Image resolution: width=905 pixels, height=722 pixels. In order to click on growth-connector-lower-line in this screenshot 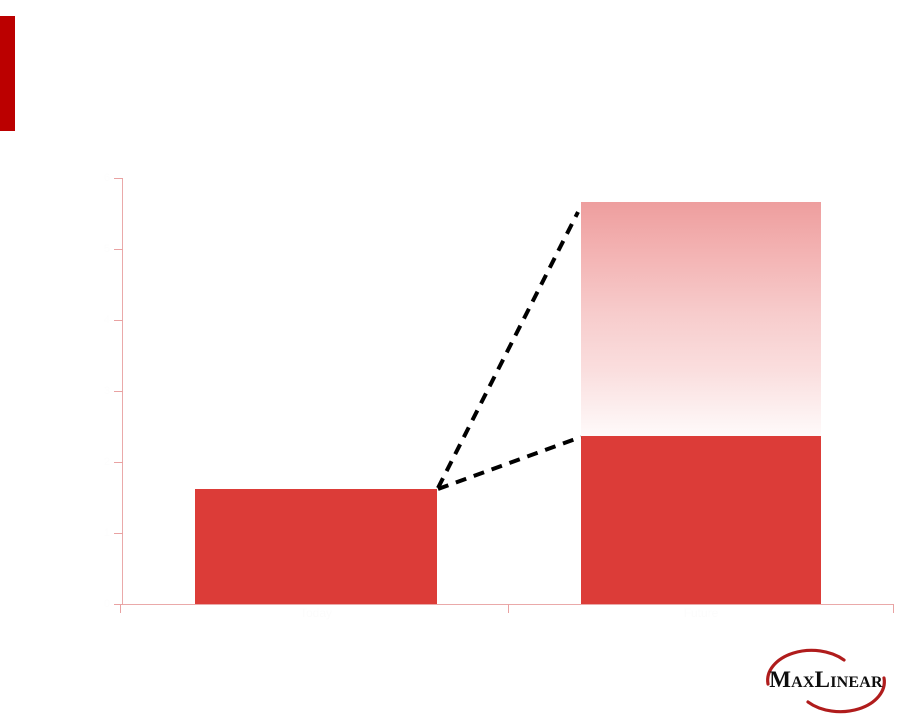, I will do `click(509, 463)`.